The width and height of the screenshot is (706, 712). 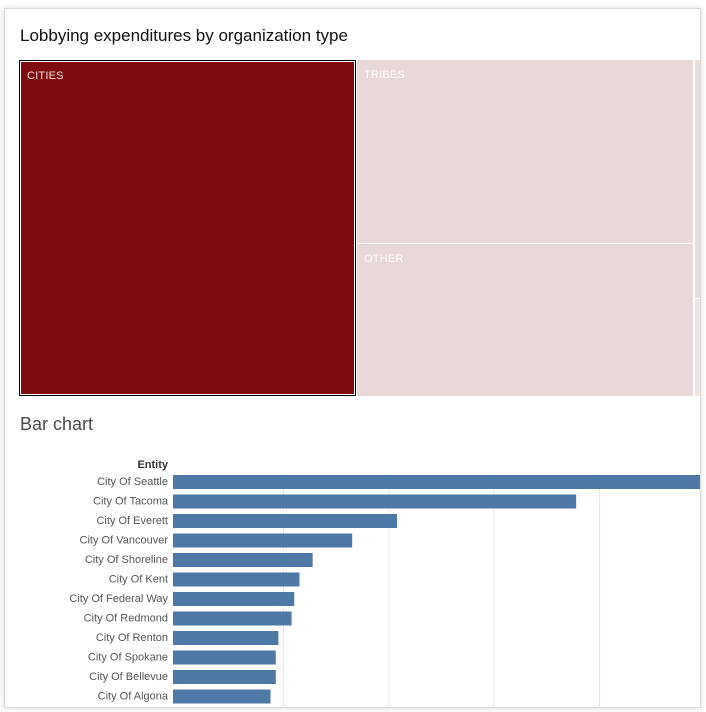 What do you see at coordinates (124, 541) in the screenshot?
I see `entity-label: City Of Vancouver` at bounding box center [124, 541].